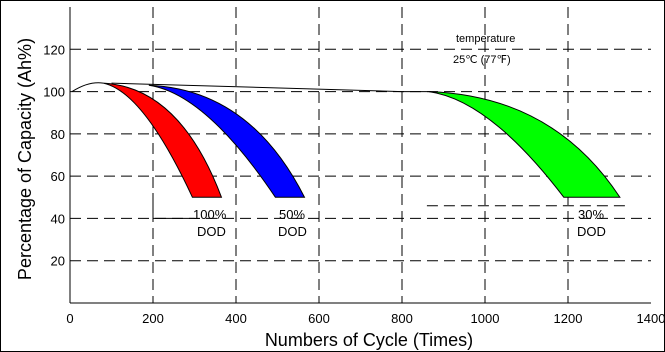  Describe the element at coordinates (292, 214) in the screenshot. I see `series-label-50-pct: 50%` at that location.